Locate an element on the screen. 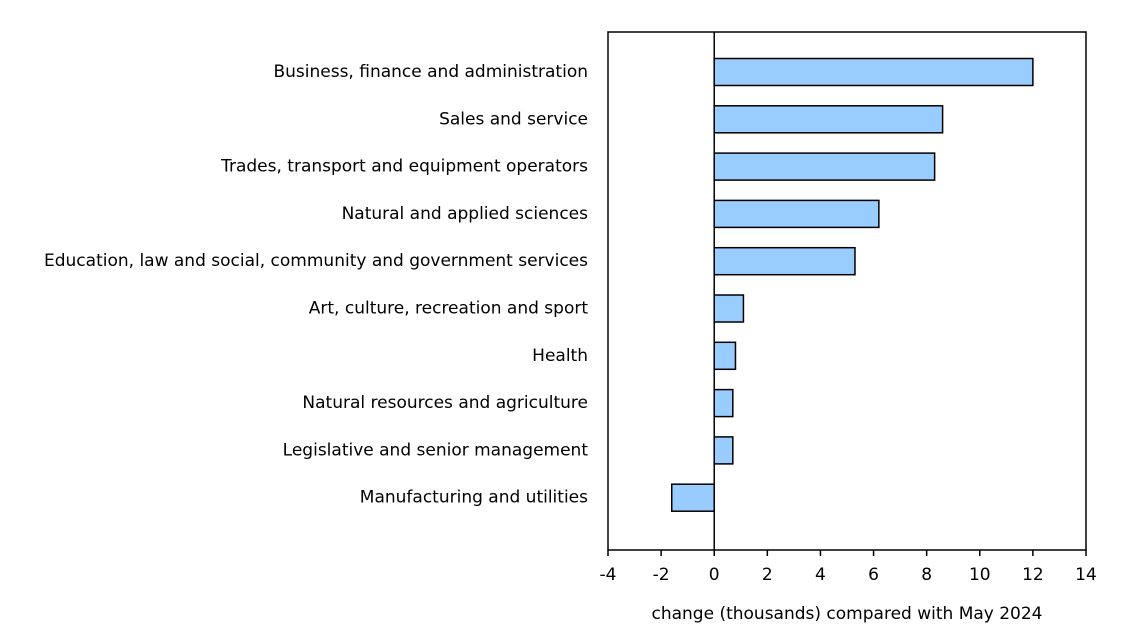  y-tick-label: Legislative and senior management is located at coordinates (436, 450).